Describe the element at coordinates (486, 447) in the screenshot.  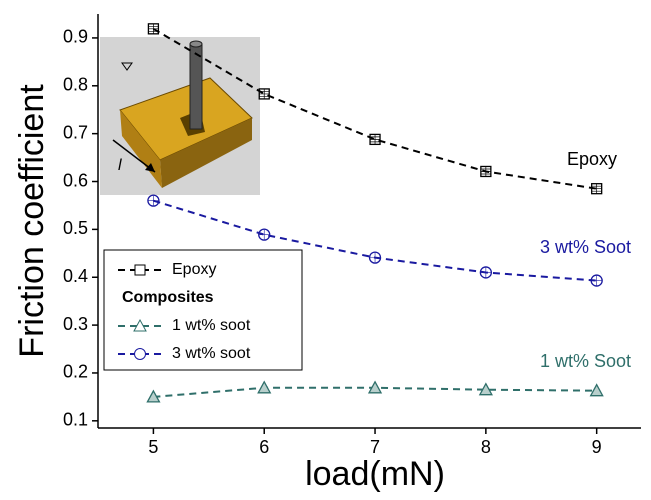
I see `x-tick-label: 8` at that location.